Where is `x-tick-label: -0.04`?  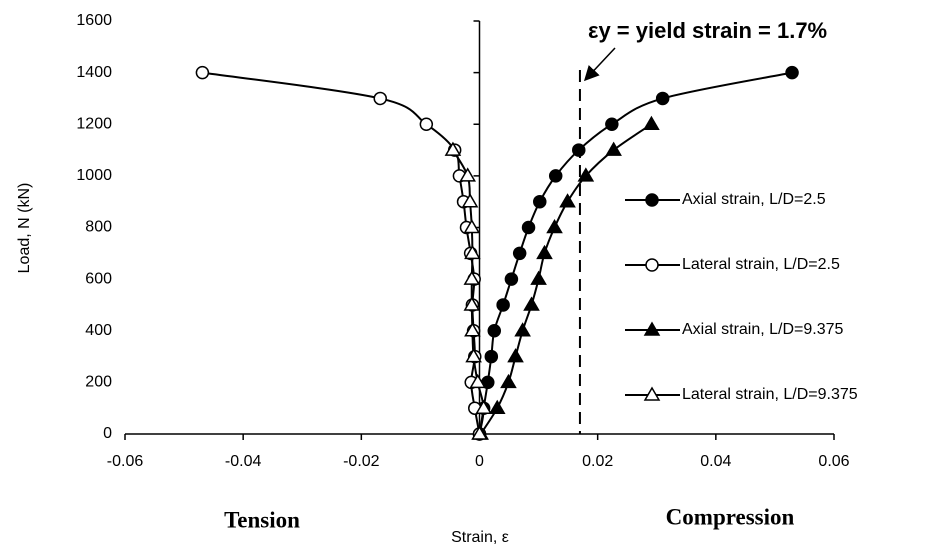 x-tick-label: -0.04 is located at coordinates (243, 461).